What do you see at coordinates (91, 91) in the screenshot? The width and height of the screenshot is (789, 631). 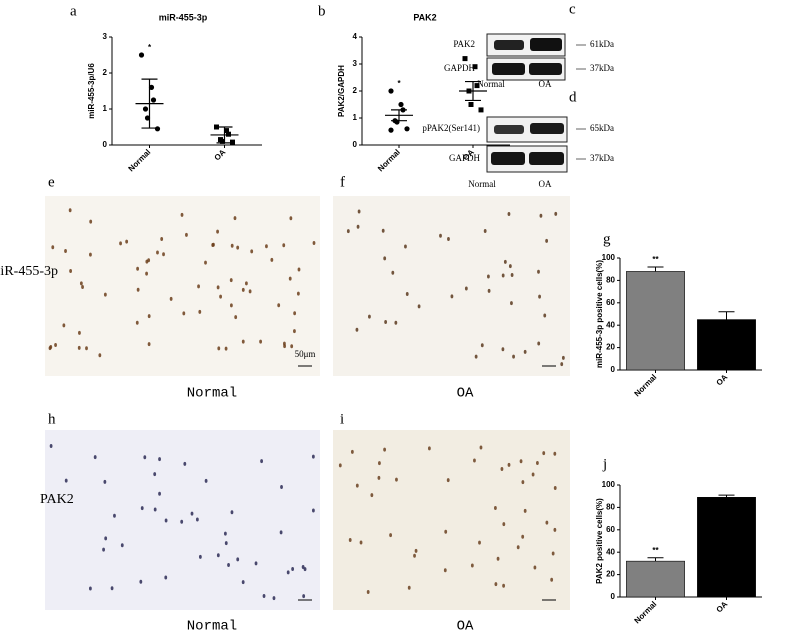 I see `y-axis-label: miR-455-3p/U6` at bounding box center [91, 91].